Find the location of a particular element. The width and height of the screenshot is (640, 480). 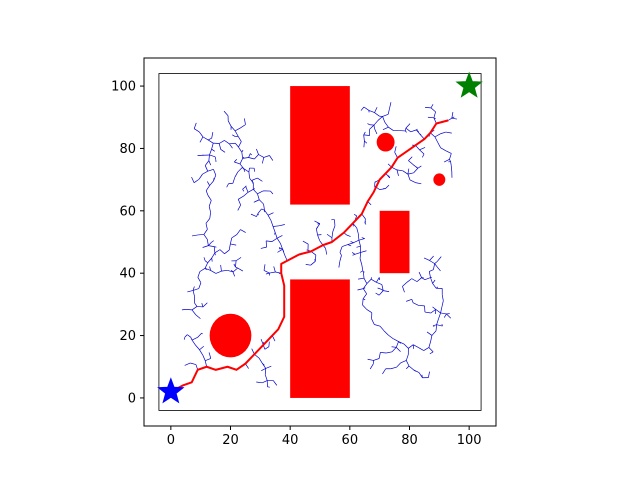

y-tick-label: 20 is located at coordinates (127, 336).